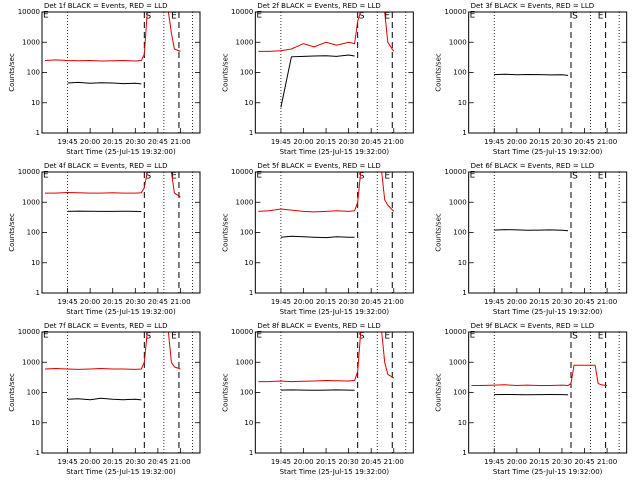  What do you see at coordinates (318, 6) in the screenshot?
I see `chart-title: Det 2f BLACK = Events, RED = LLD` at bounding box center [318, 6].